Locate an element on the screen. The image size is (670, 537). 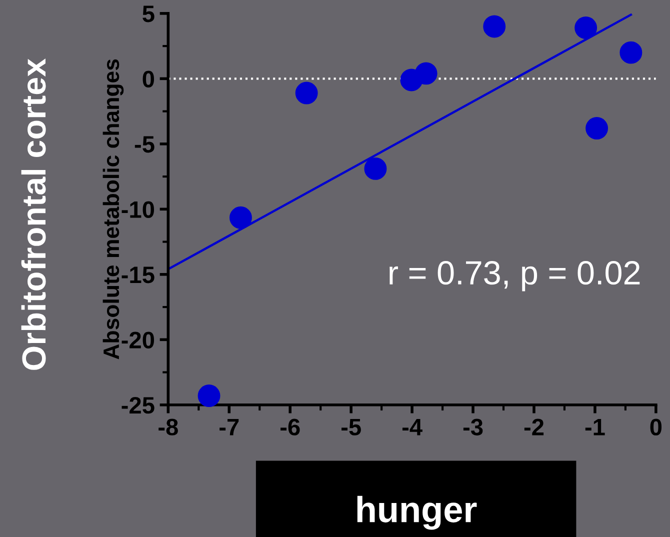
x-tick-label: -6 is located at coordinates (290, 427).